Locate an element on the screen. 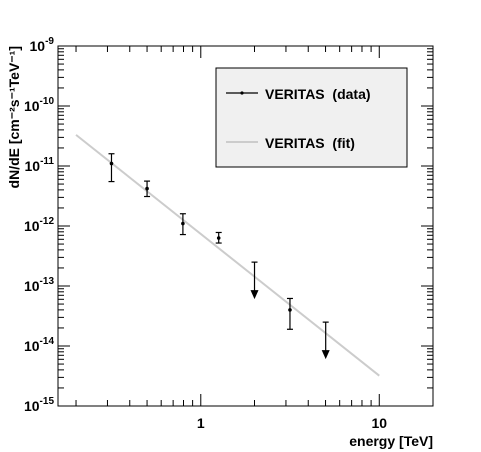  y-tick-label: 10-13 is located at coordinates (39, 285).